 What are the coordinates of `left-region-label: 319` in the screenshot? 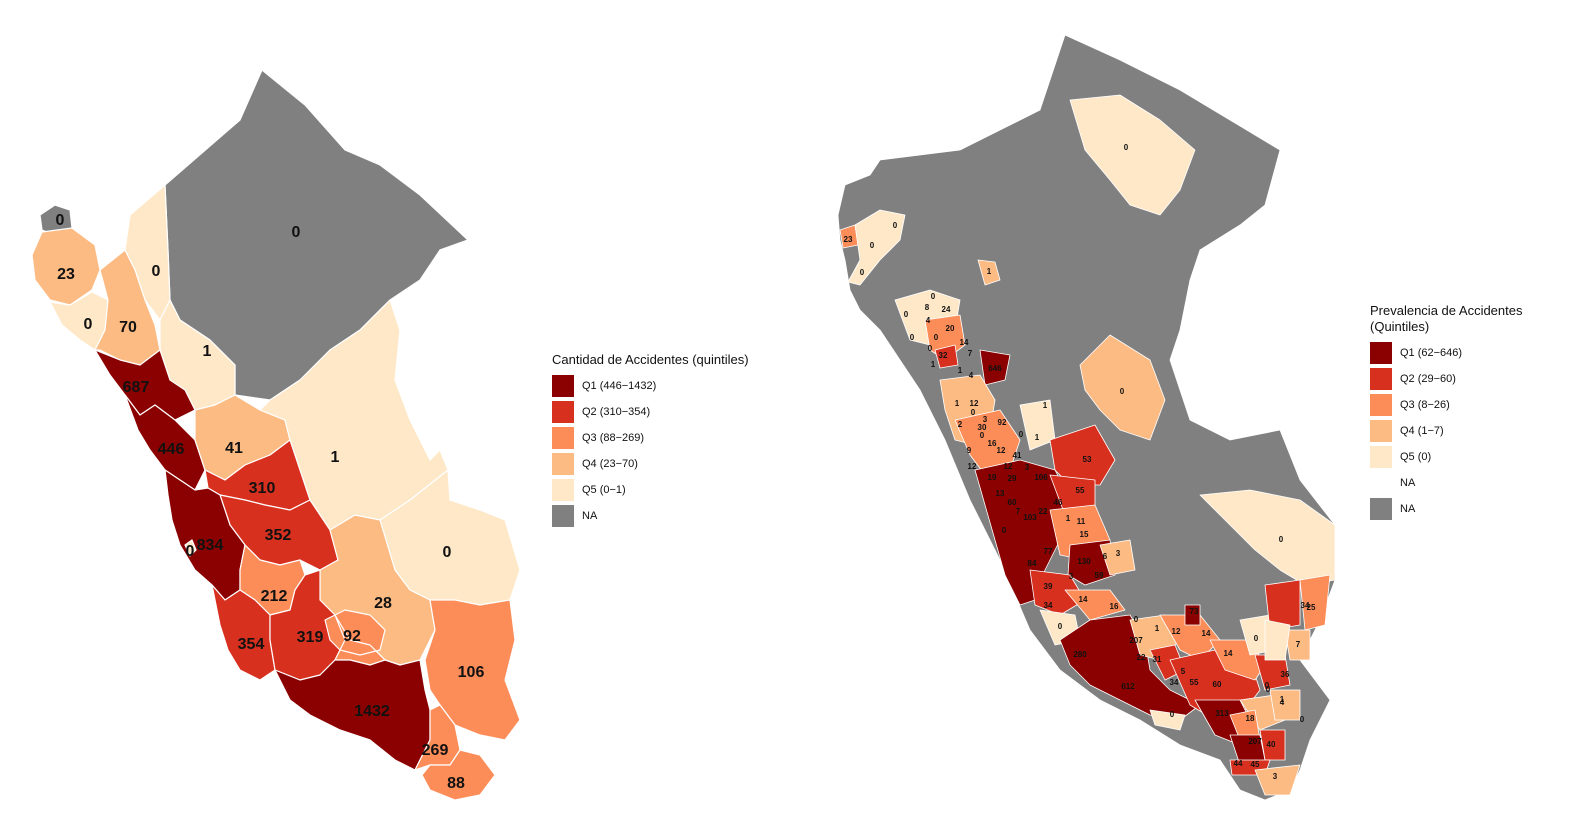 It's located at (310, 637).